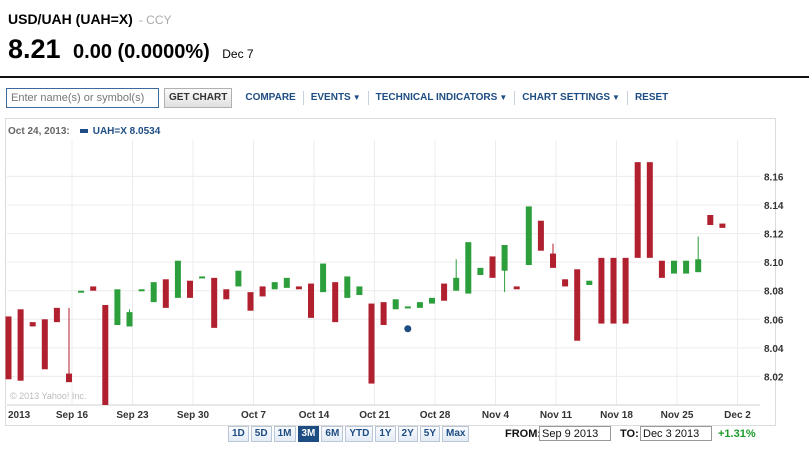 The height and width of the screenshot is (450, 809). I want to click on from-label: FROM:, so click(523, 434).